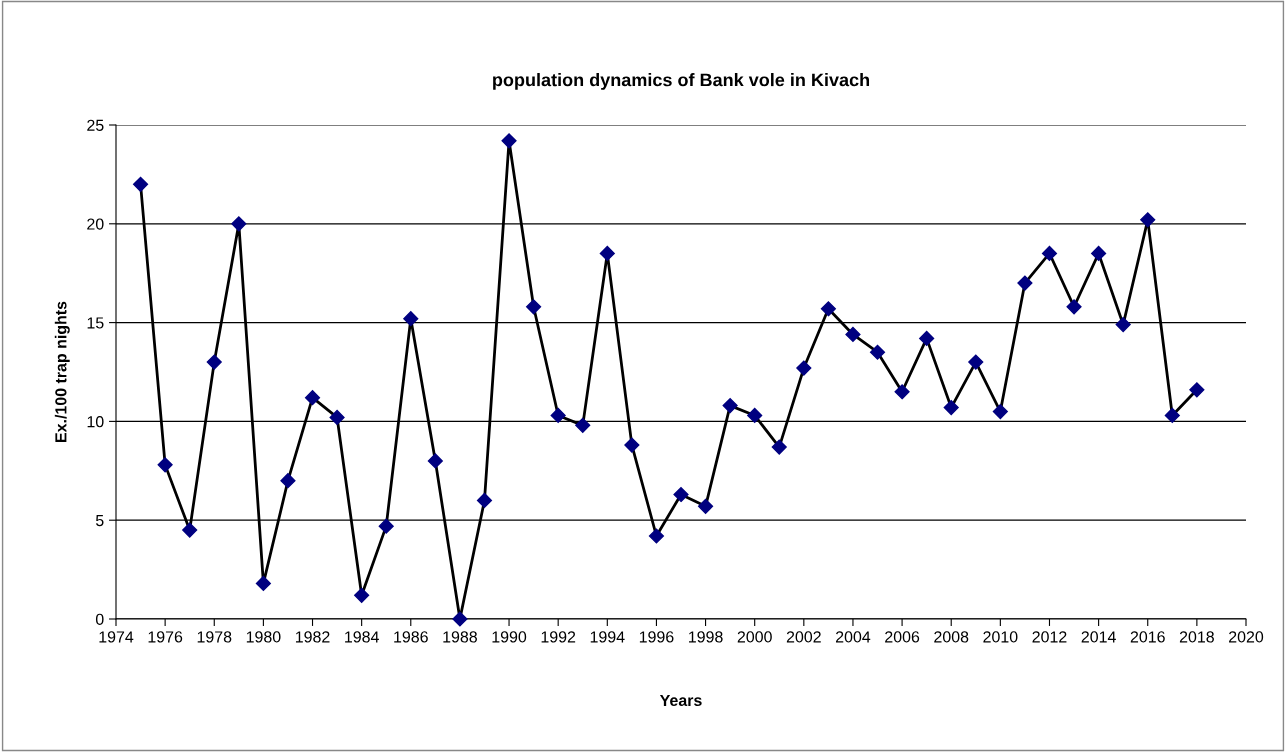 This screenshot has height=752, width=1286. Describe the element at coordinates (1246, 637) in the screenshot. I see `x-tick-label: 2020` at that location.